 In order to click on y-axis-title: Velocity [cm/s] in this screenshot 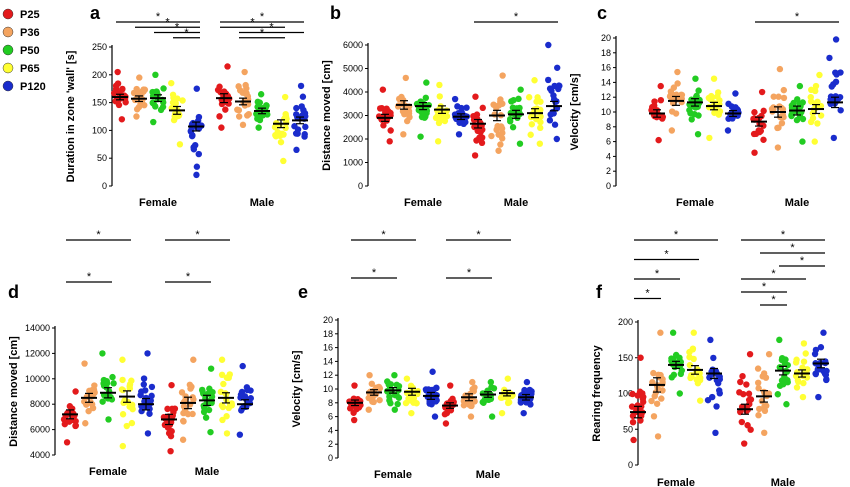, I will do `click(297, 388)`.